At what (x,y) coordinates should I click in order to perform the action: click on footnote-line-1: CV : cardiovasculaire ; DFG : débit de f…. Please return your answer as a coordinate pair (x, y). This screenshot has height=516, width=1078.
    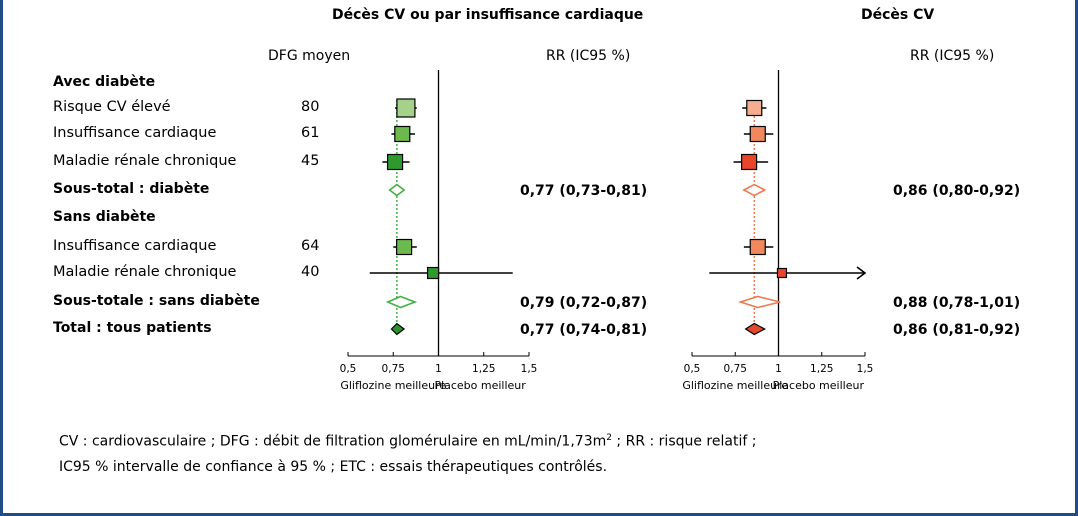
    Looking at the image, I should click on (407, 441).